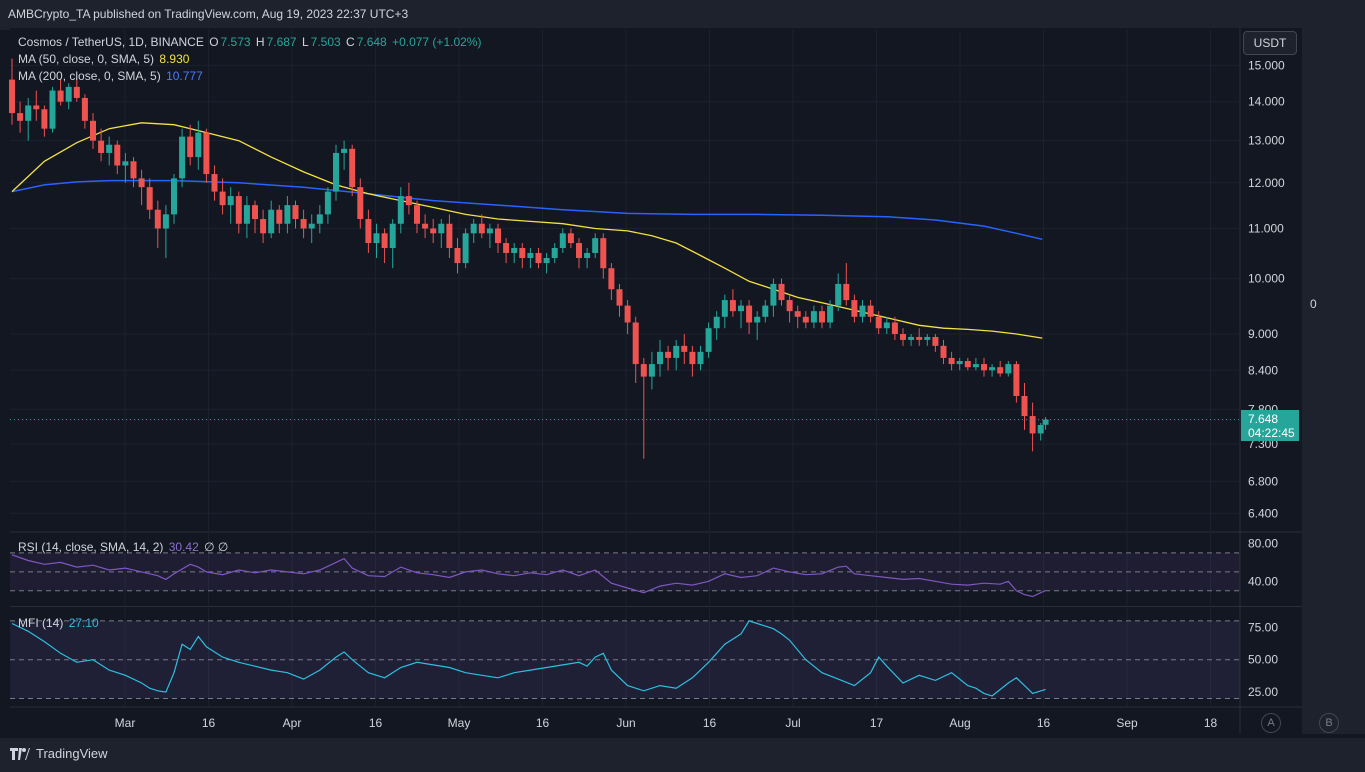 The height and width of the screenshot is (772, 1365). Describe the element at coordinates (528, 576) in the screenshot. I see `rsi-line` at that location.